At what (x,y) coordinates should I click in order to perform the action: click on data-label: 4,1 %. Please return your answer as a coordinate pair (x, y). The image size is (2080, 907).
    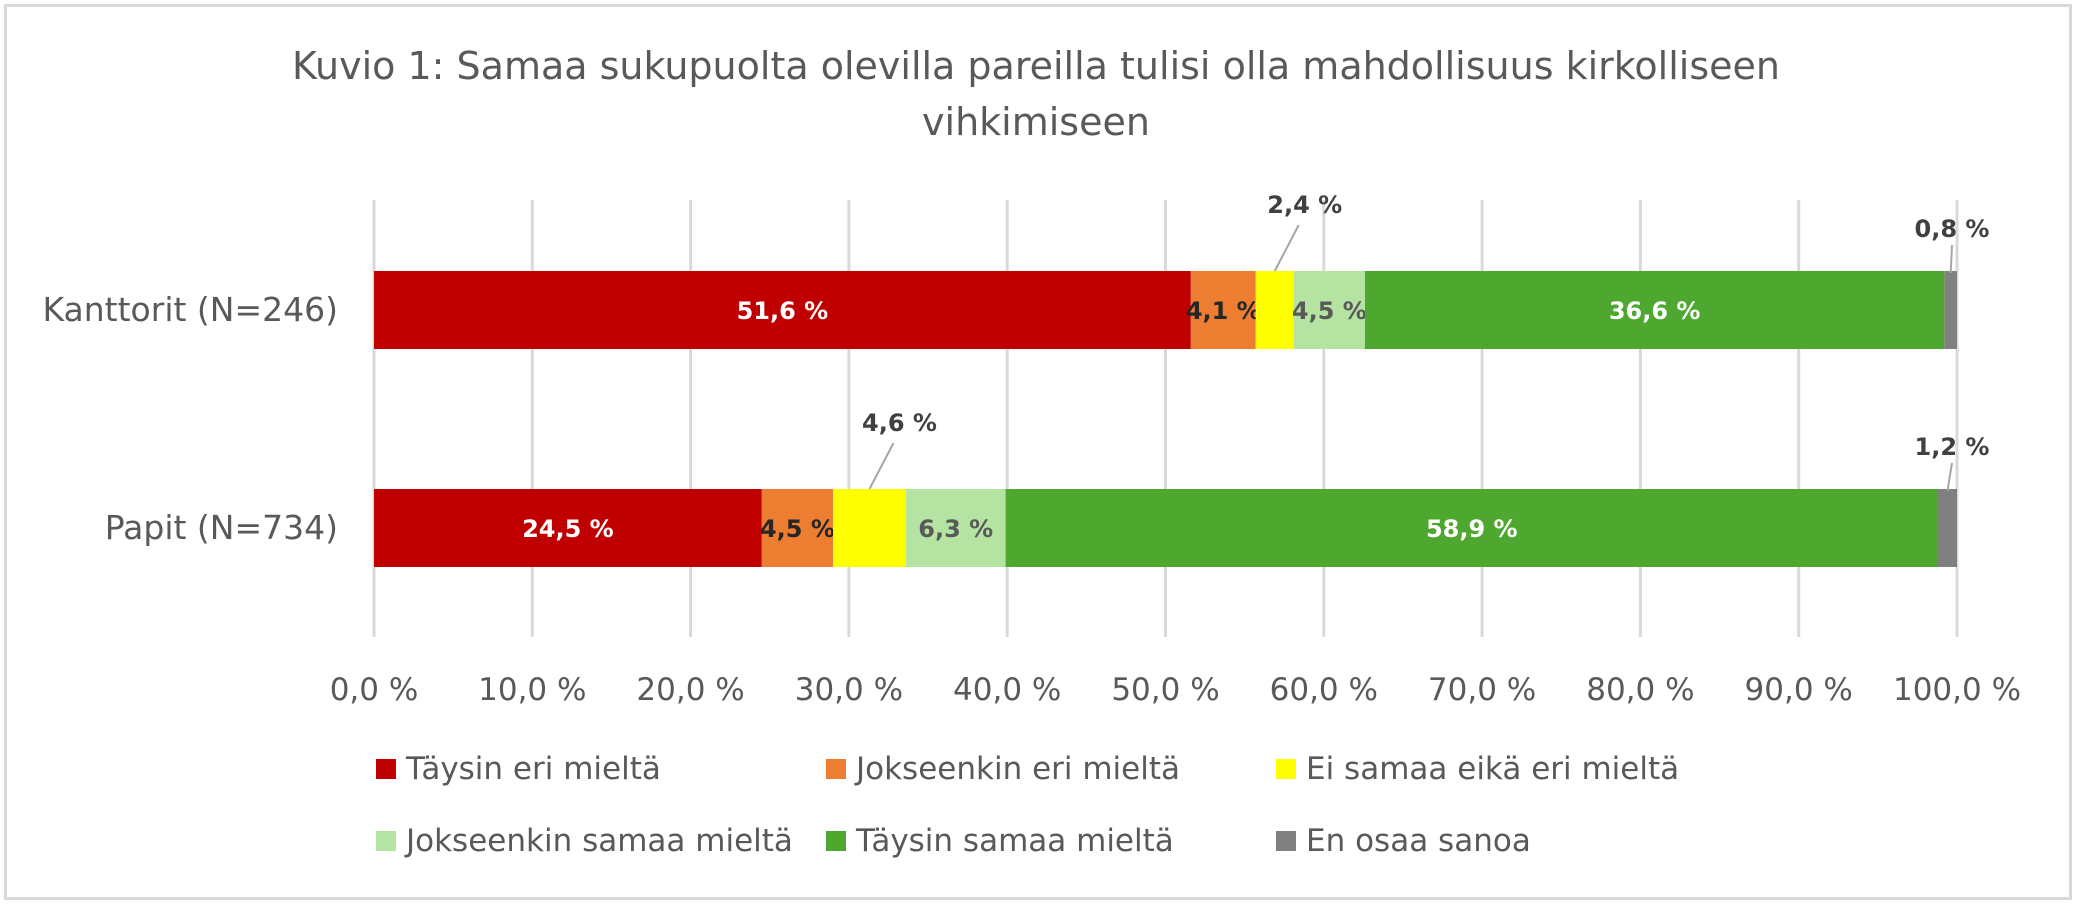
    Looking at the image, I should click on (1223, 311).